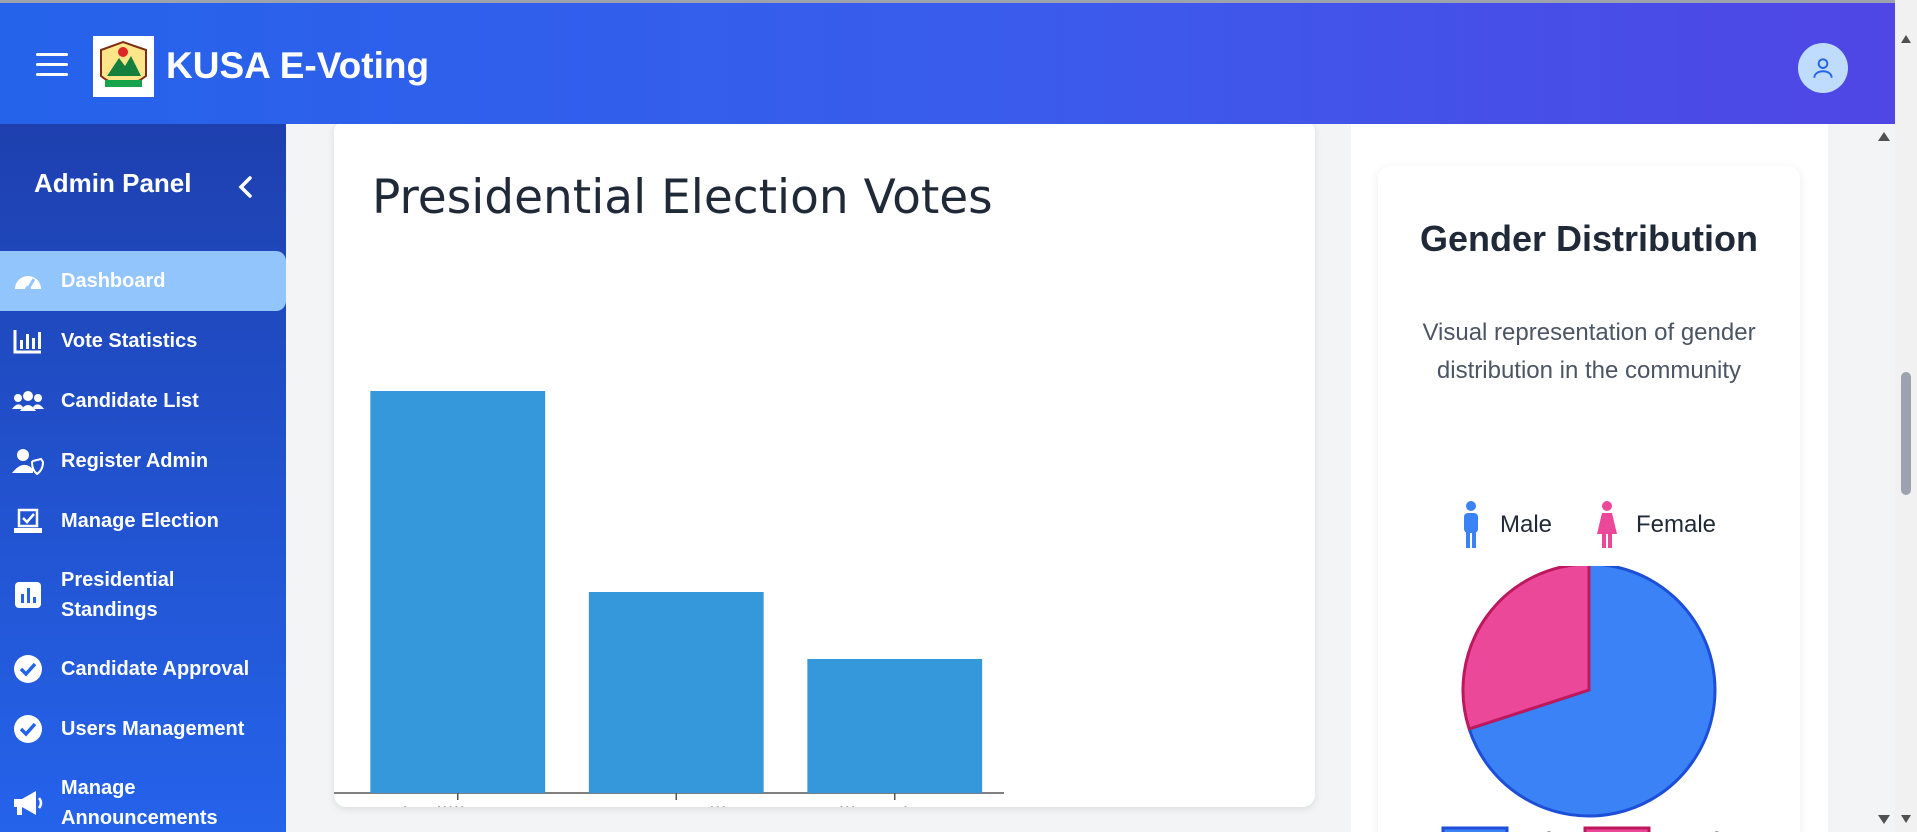 This screenshot has width=1917, height=832. I want to click on user-profile-button, so click(1823, 68).